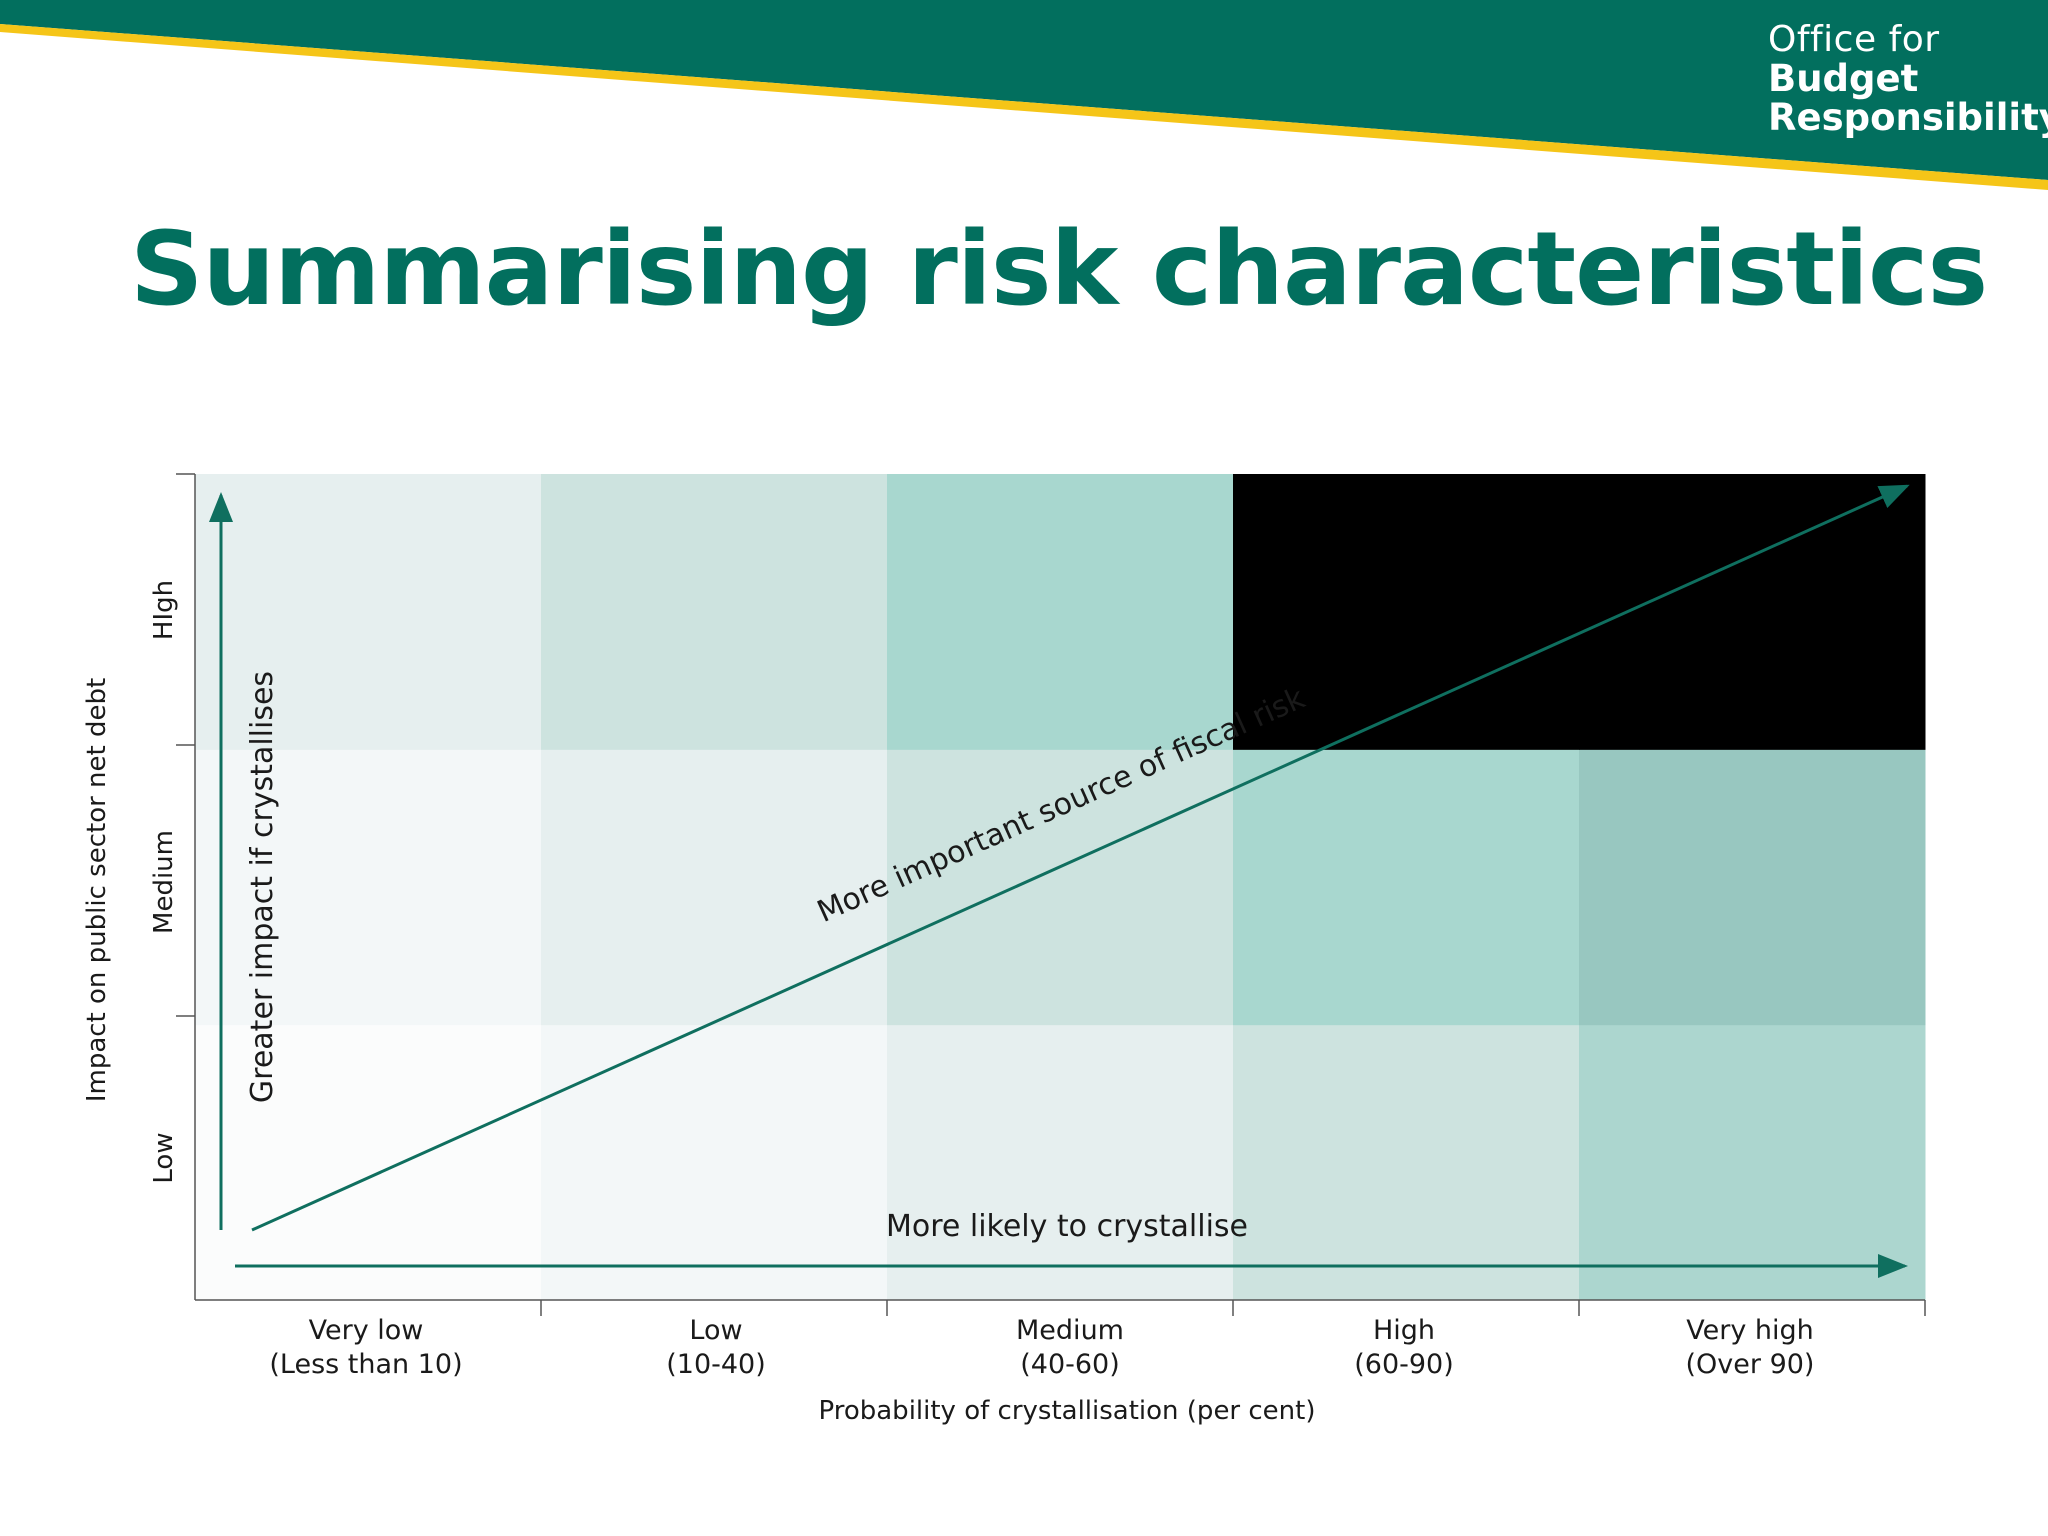 The height and width of the screenshot is (1536, 2048). I want to click on matrix-cell-low-impact-very-high-probability, so click(1752, 1162).